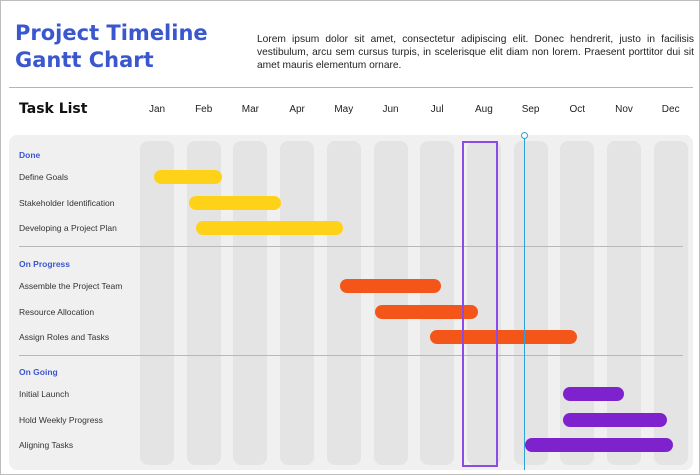 The width and height of the screenshot is (700, 475). Describe the element at coordinates (390, 109) in the screenshot. I see `month-label-jun: Jun` at that location.